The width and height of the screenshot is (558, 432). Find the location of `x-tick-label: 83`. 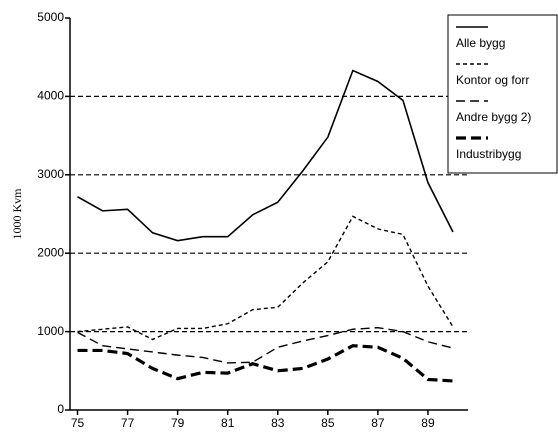

x-tick-label: 83 is located at coordinates (278, 423).